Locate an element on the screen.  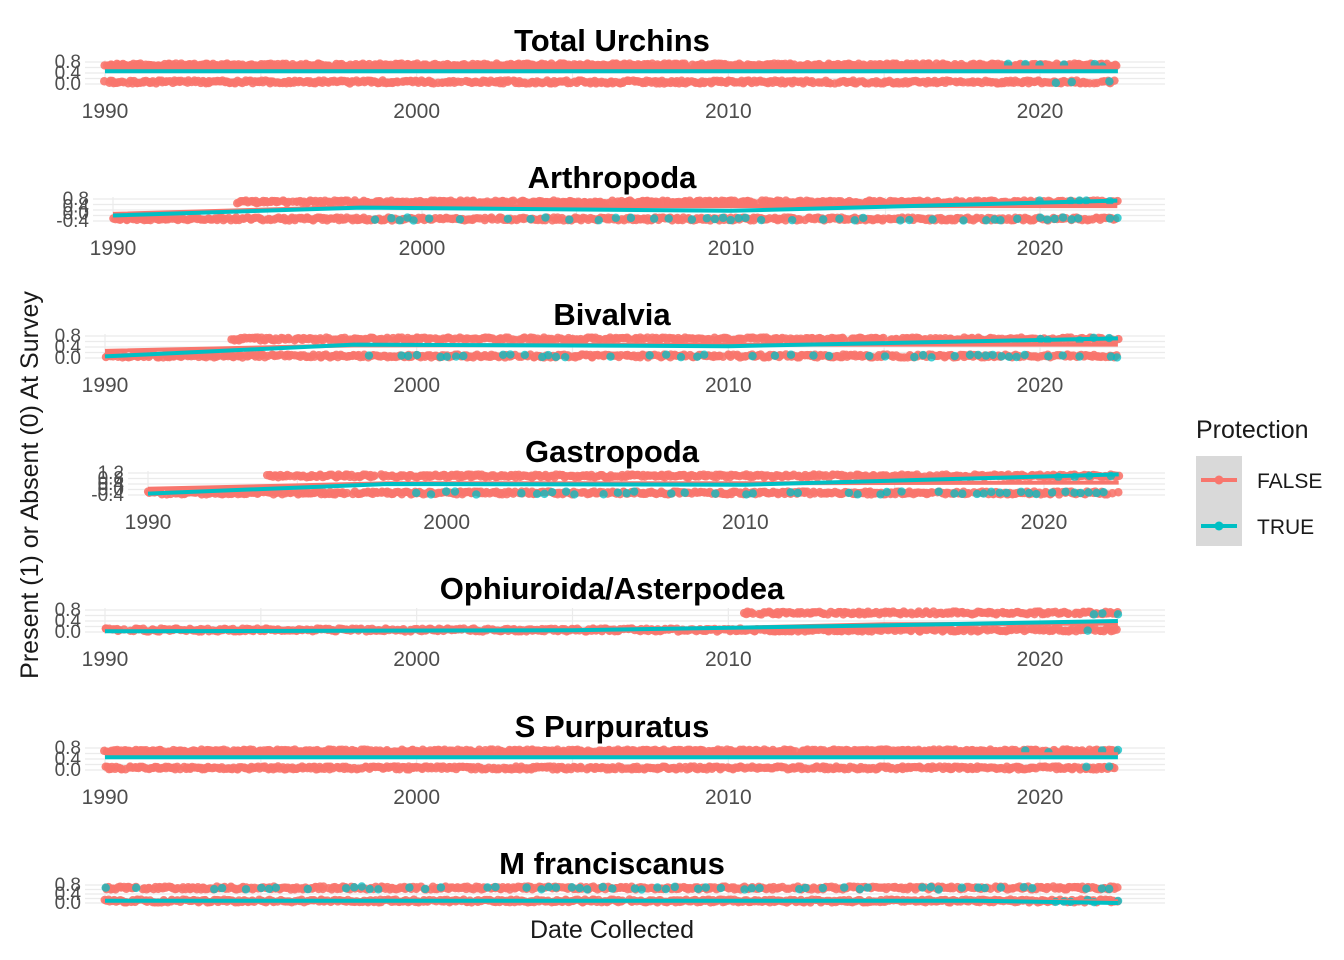
points is located at coordinates (612, 347).